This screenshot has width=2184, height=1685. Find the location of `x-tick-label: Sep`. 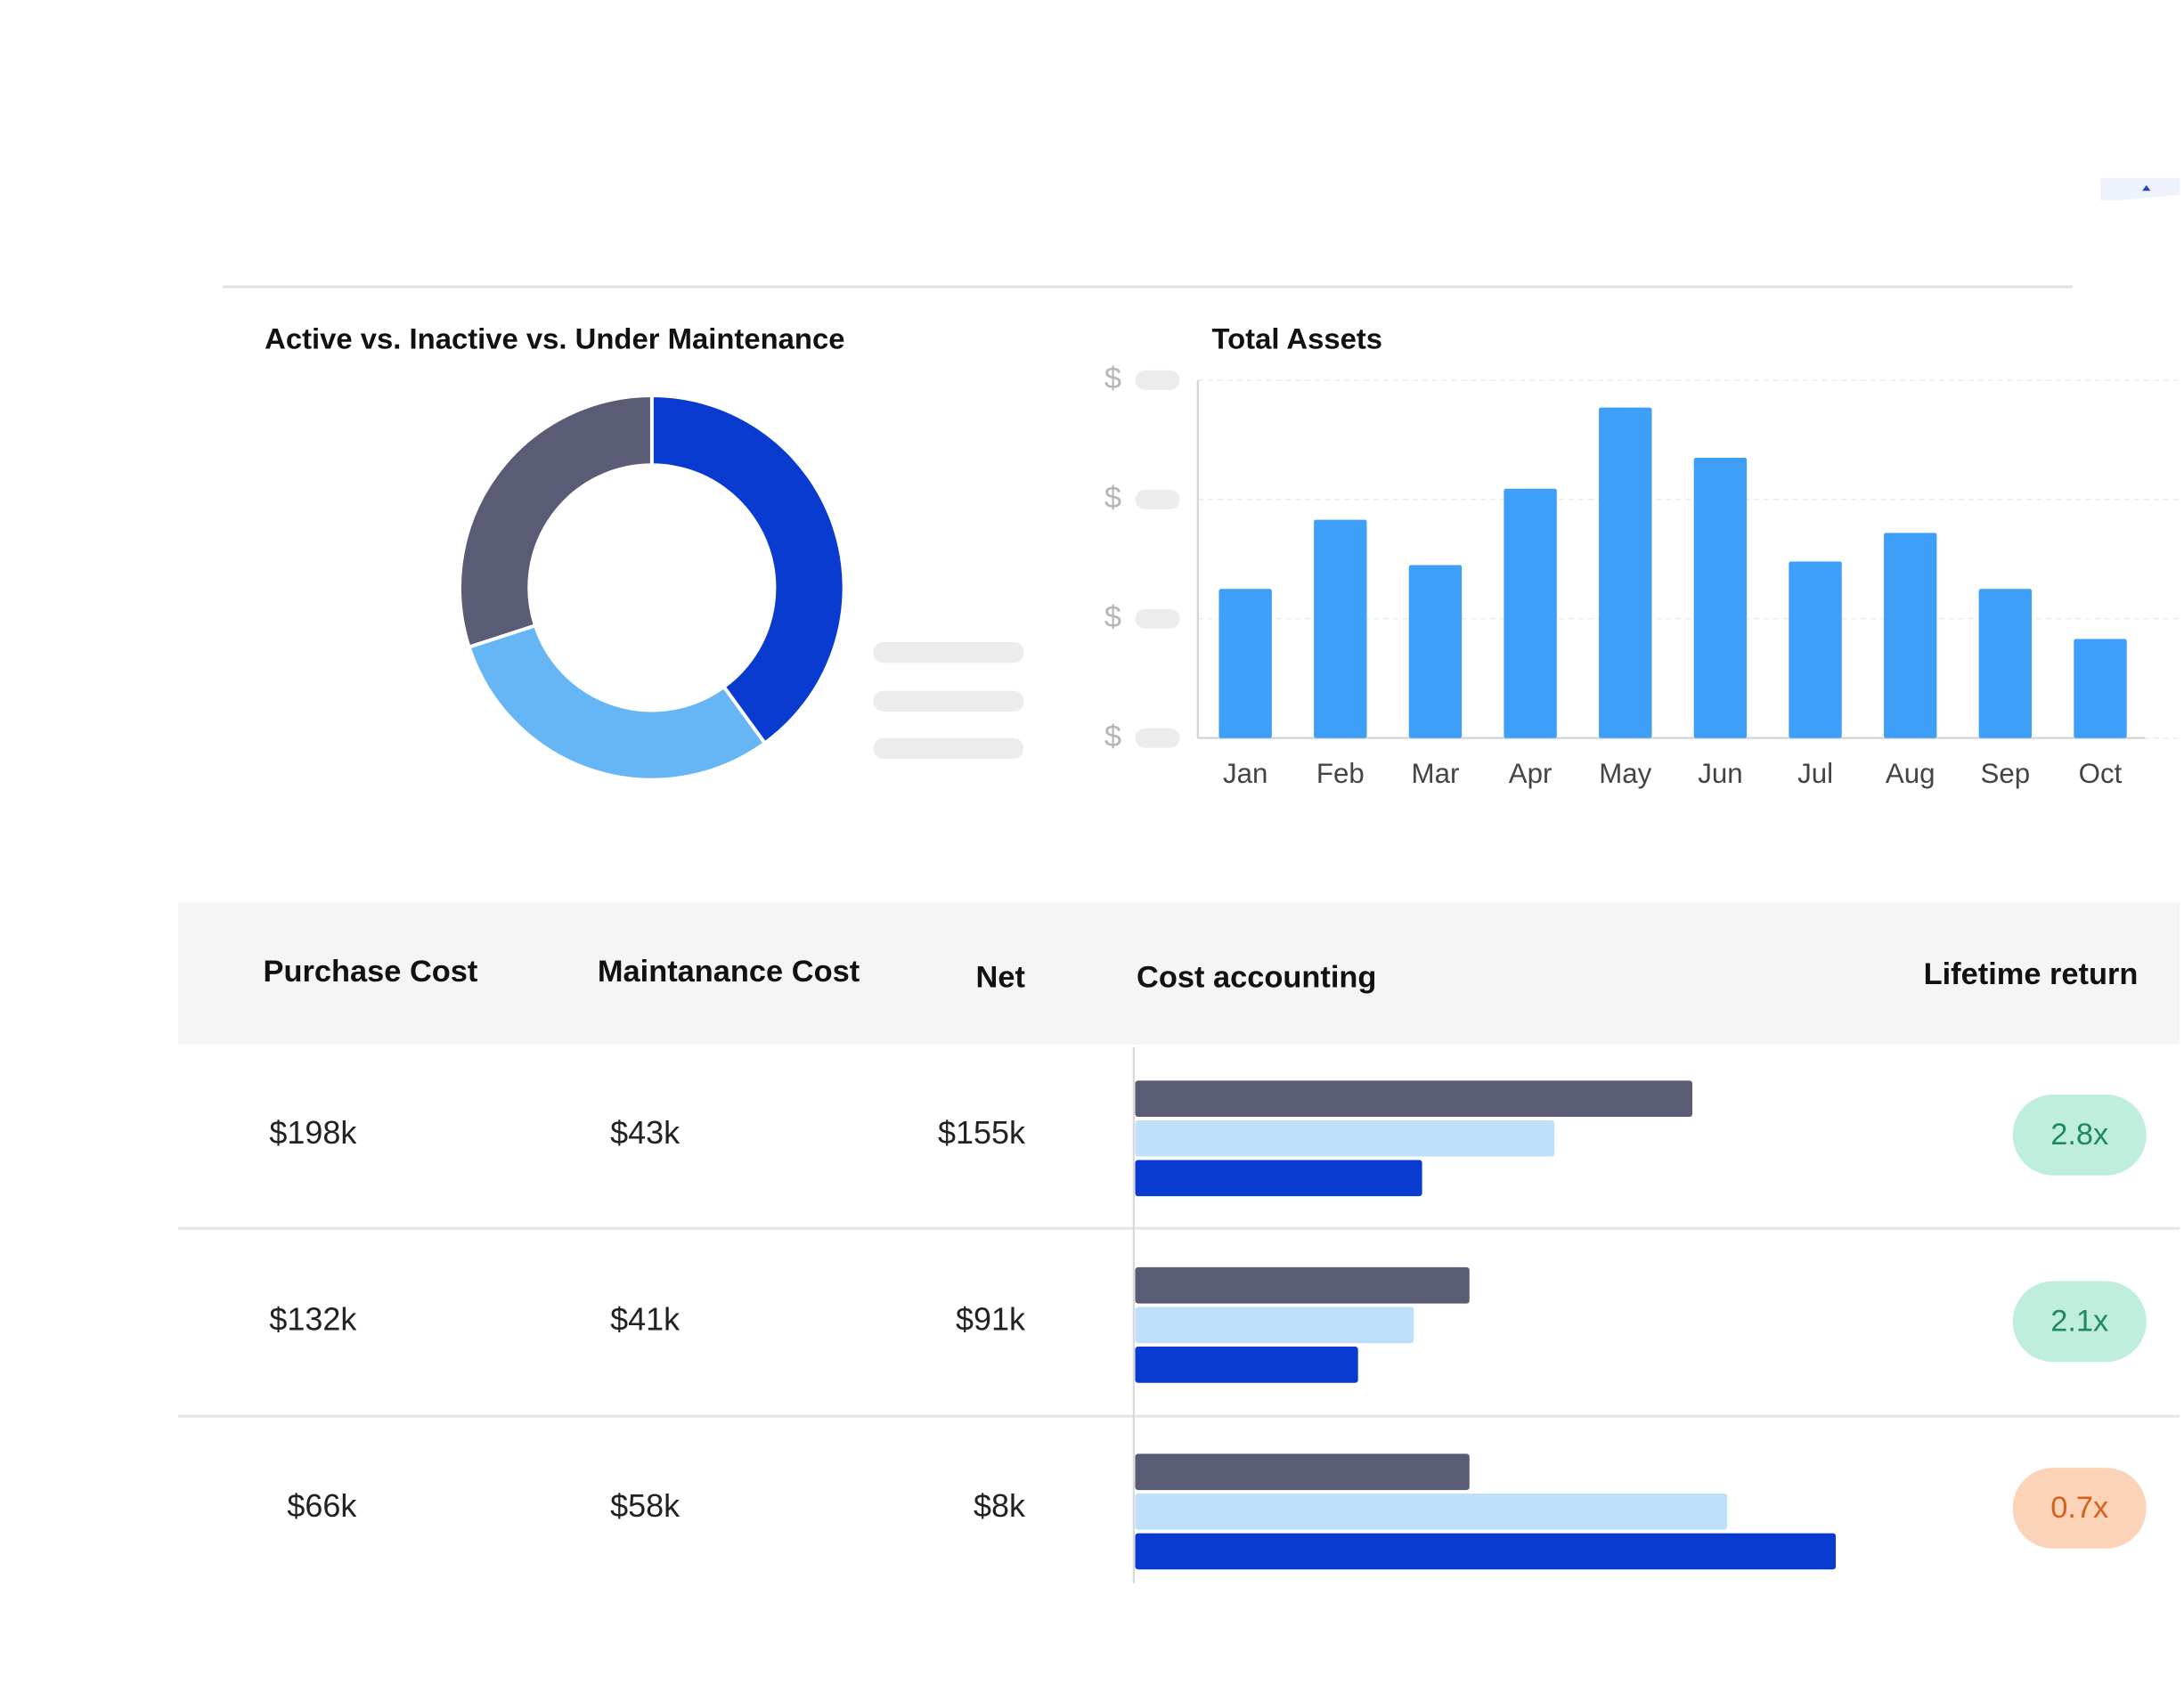

x-tick-label: Sep is located at coordinates (2006, 773).